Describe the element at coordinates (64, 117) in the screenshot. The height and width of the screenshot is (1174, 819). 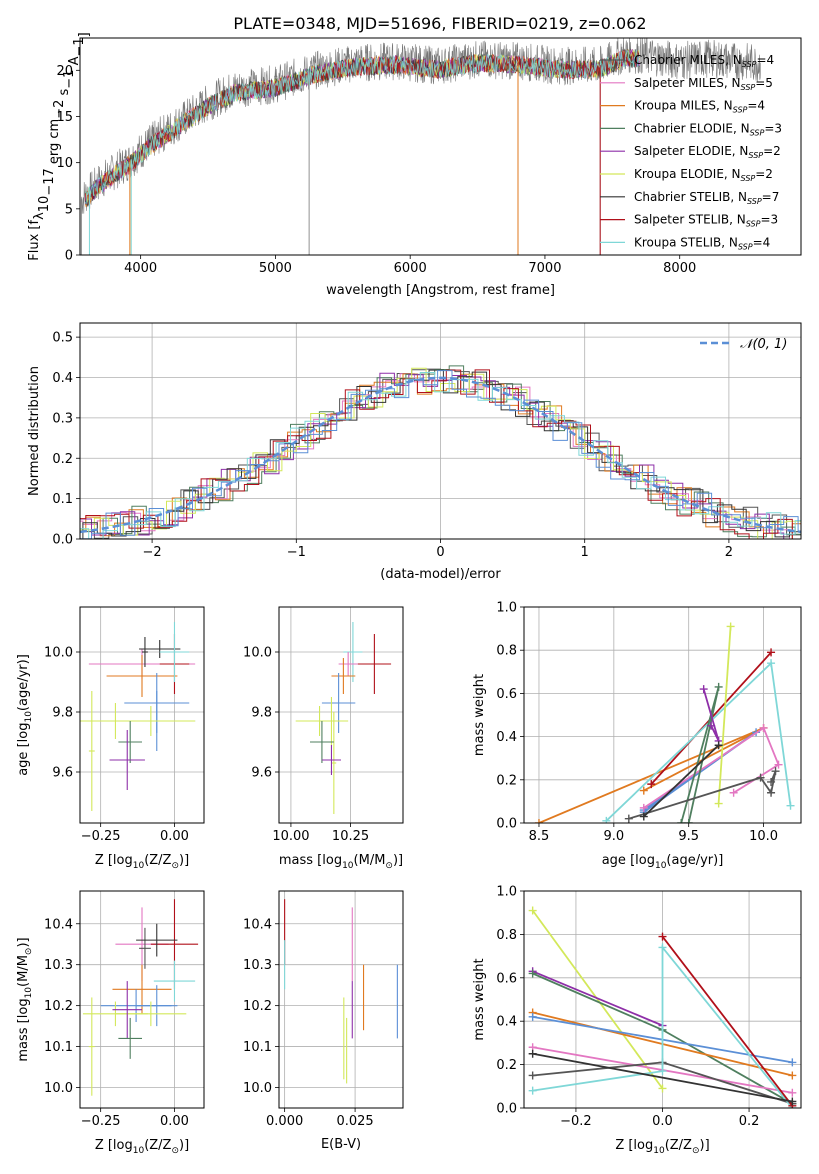
I see `y-tick-label: 15` at that location.